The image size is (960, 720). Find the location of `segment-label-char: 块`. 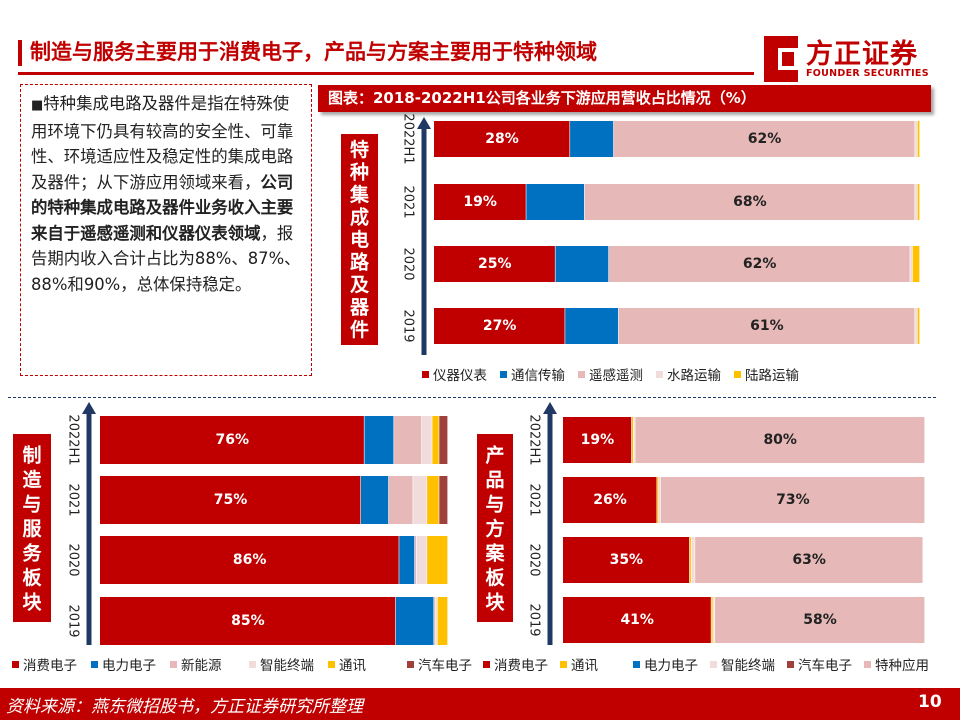

segment-label-char: 块 is located at coordinates (32, 602).